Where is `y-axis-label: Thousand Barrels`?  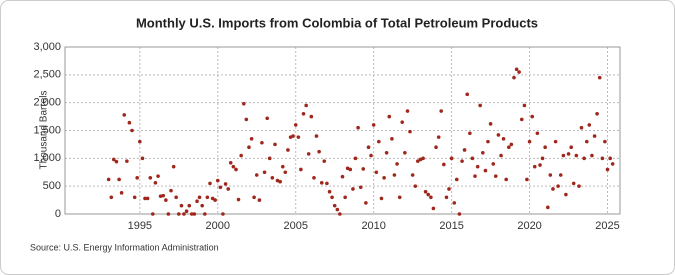
y-axis-label: Thousand Barrels is located at coordinates (44, 130).